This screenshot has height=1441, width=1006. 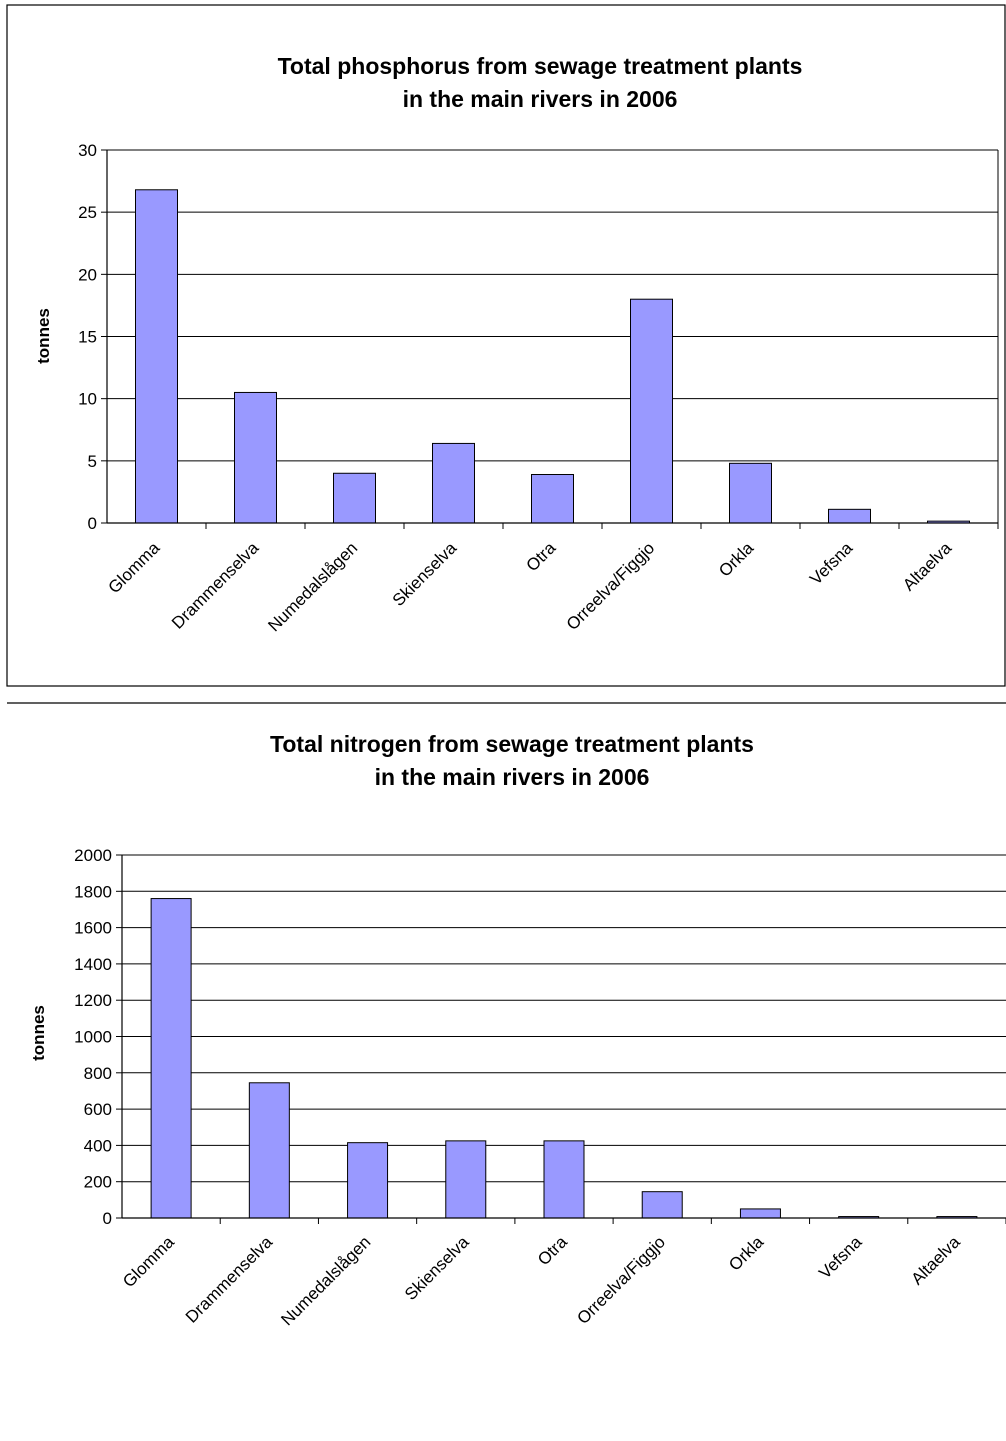 What do you see at coordinates (662, 1205) in the screenshot?
I see `chart2-bar-orreelva-figgjo` at bounding box center [662, 1205].